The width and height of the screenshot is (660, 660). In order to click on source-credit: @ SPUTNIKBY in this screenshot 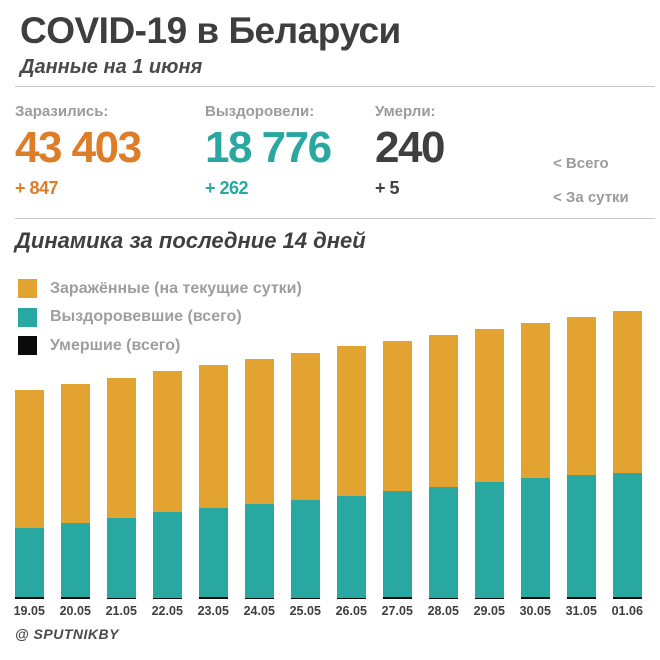, I will do `click(67, 634)`.